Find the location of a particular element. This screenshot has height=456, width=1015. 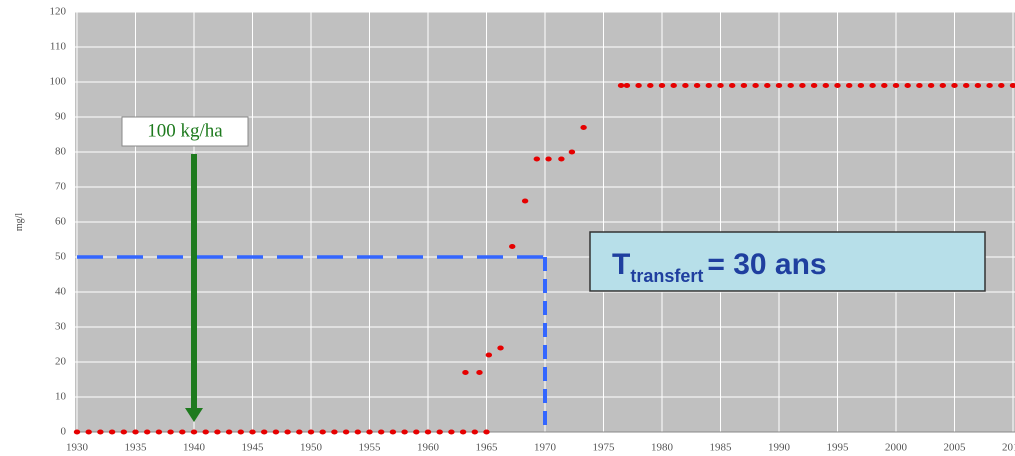

y-tick-label: 60 is located at coordinates (61, 222).